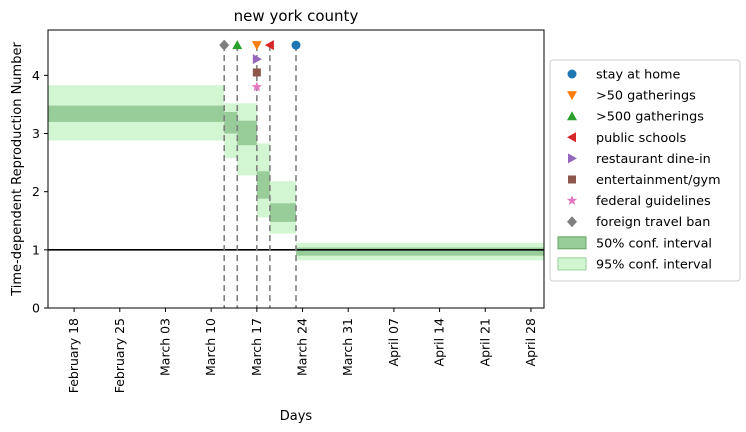 The width and height of the screenshot is (746, 432). Describe the element at coordinates (210, 347) in the screenshot. I see `x-tick-label: March 10` at that location.